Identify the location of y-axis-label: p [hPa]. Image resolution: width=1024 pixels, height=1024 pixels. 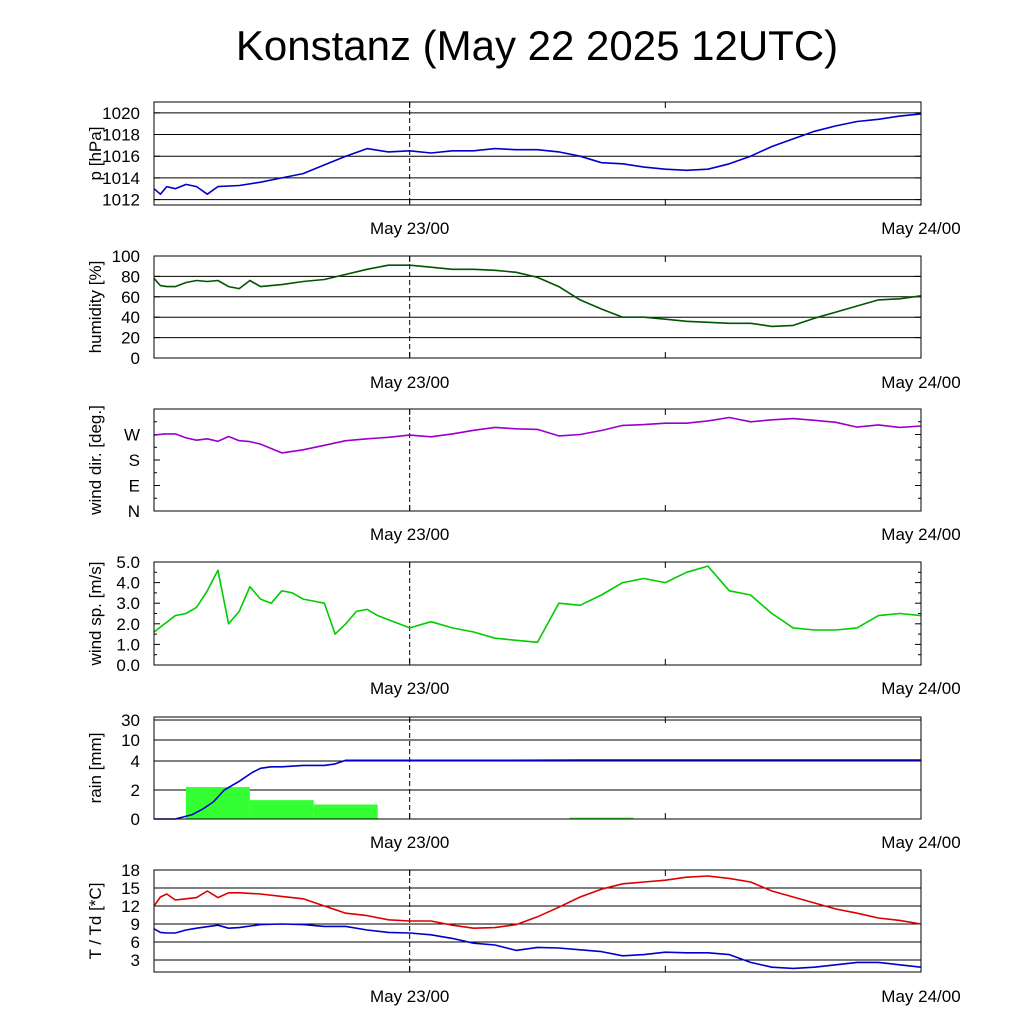
(95, 154).